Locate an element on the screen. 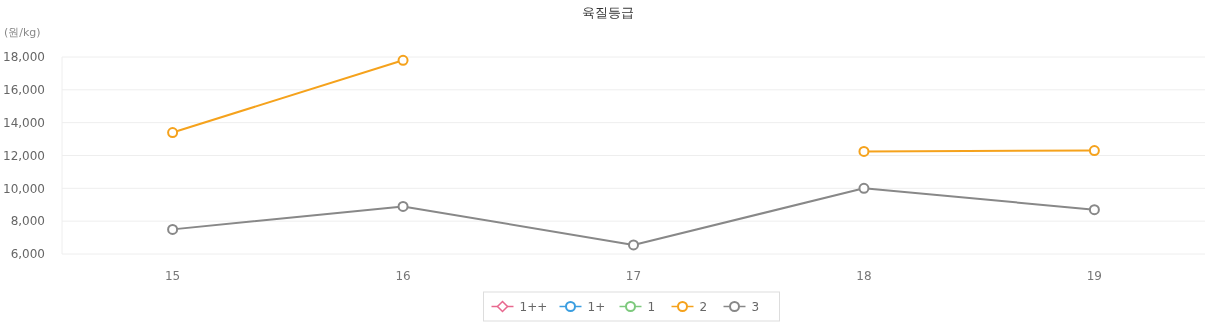  x-tick-label: 19 is located at coordinates (1094, 276).